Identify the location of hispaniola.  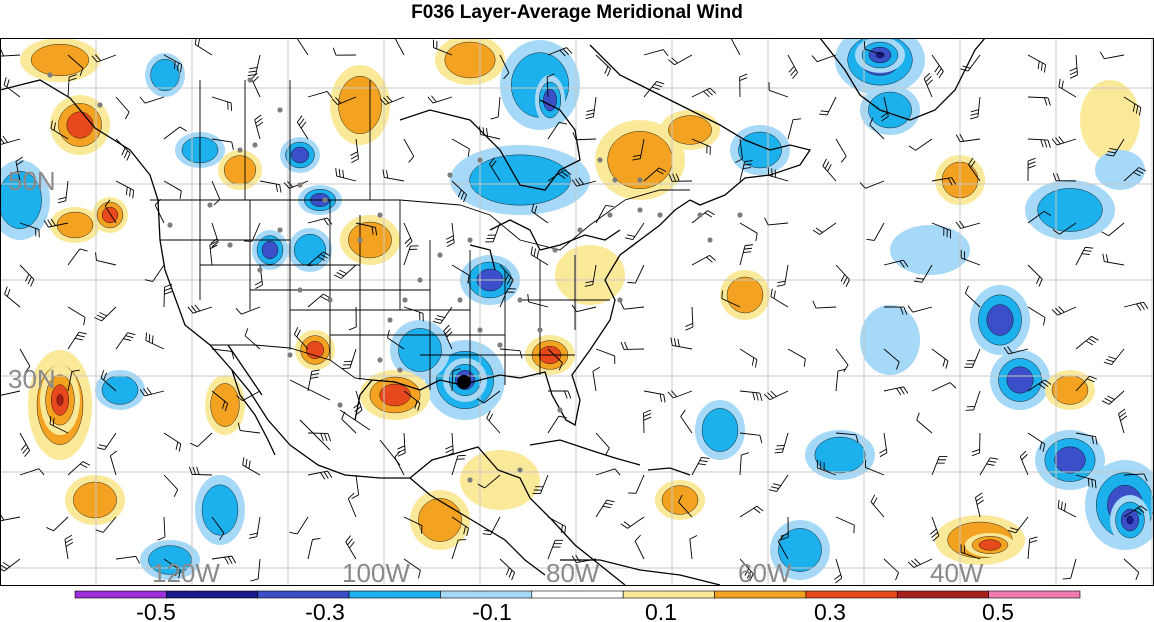
(669, 471).